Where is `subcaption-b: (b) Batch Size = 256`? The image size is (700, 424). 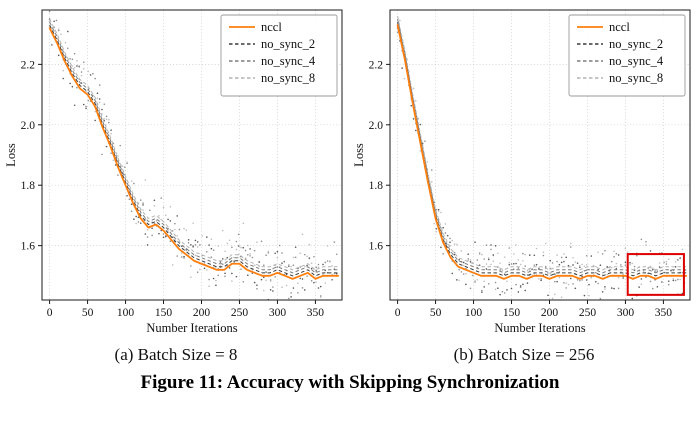 subcaption-b: (b) Batch Size = 256 is located at coordinates (524, 354).